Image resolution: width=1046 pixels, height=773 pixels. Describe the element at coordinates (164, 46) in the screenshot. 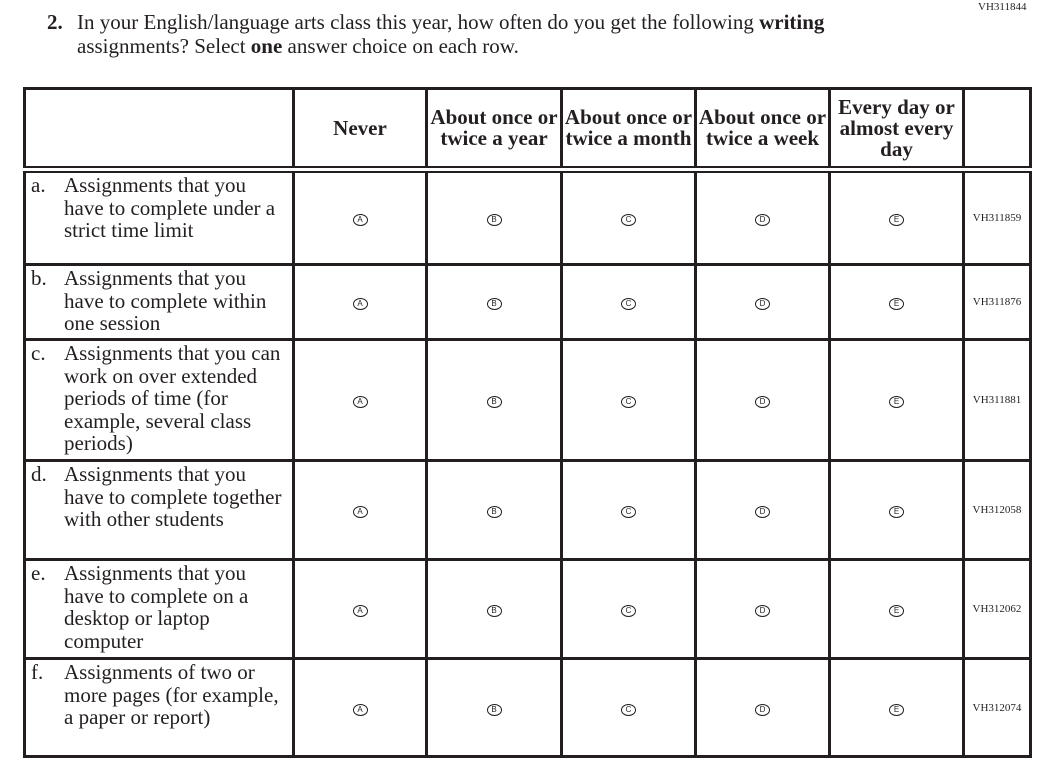

I see `question-text-part: assignments? Select` at that location.